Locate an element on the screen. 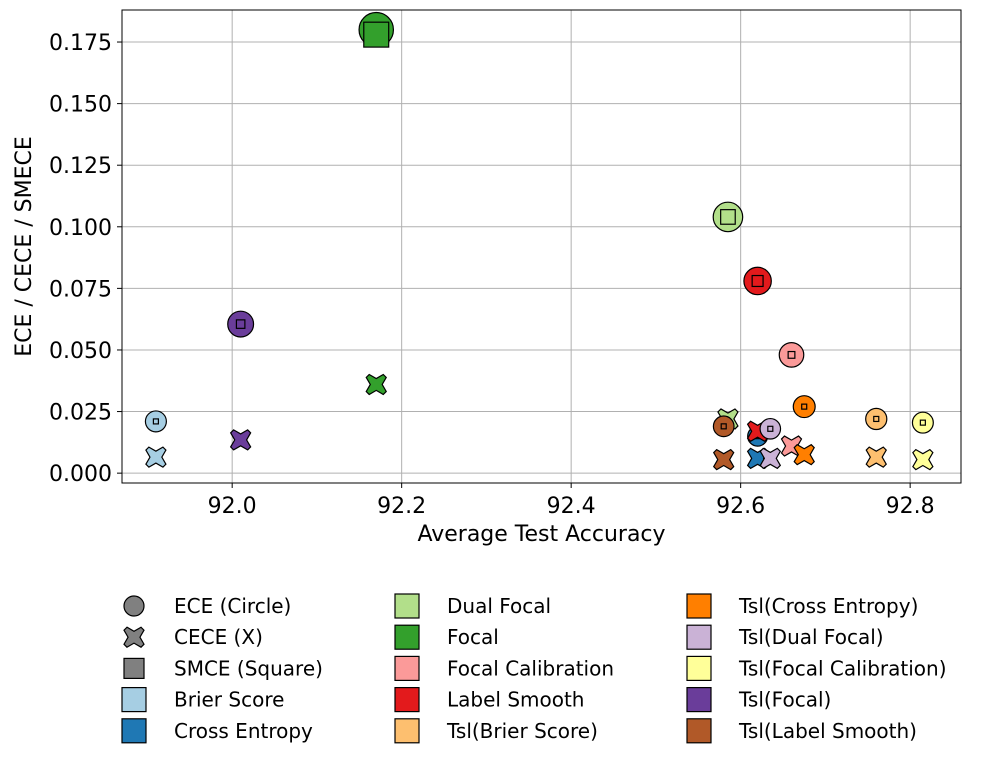 This screenshot has width=989, height=761. x-axis-label: Average Test Accuracy is located at coordinates (541, 534).